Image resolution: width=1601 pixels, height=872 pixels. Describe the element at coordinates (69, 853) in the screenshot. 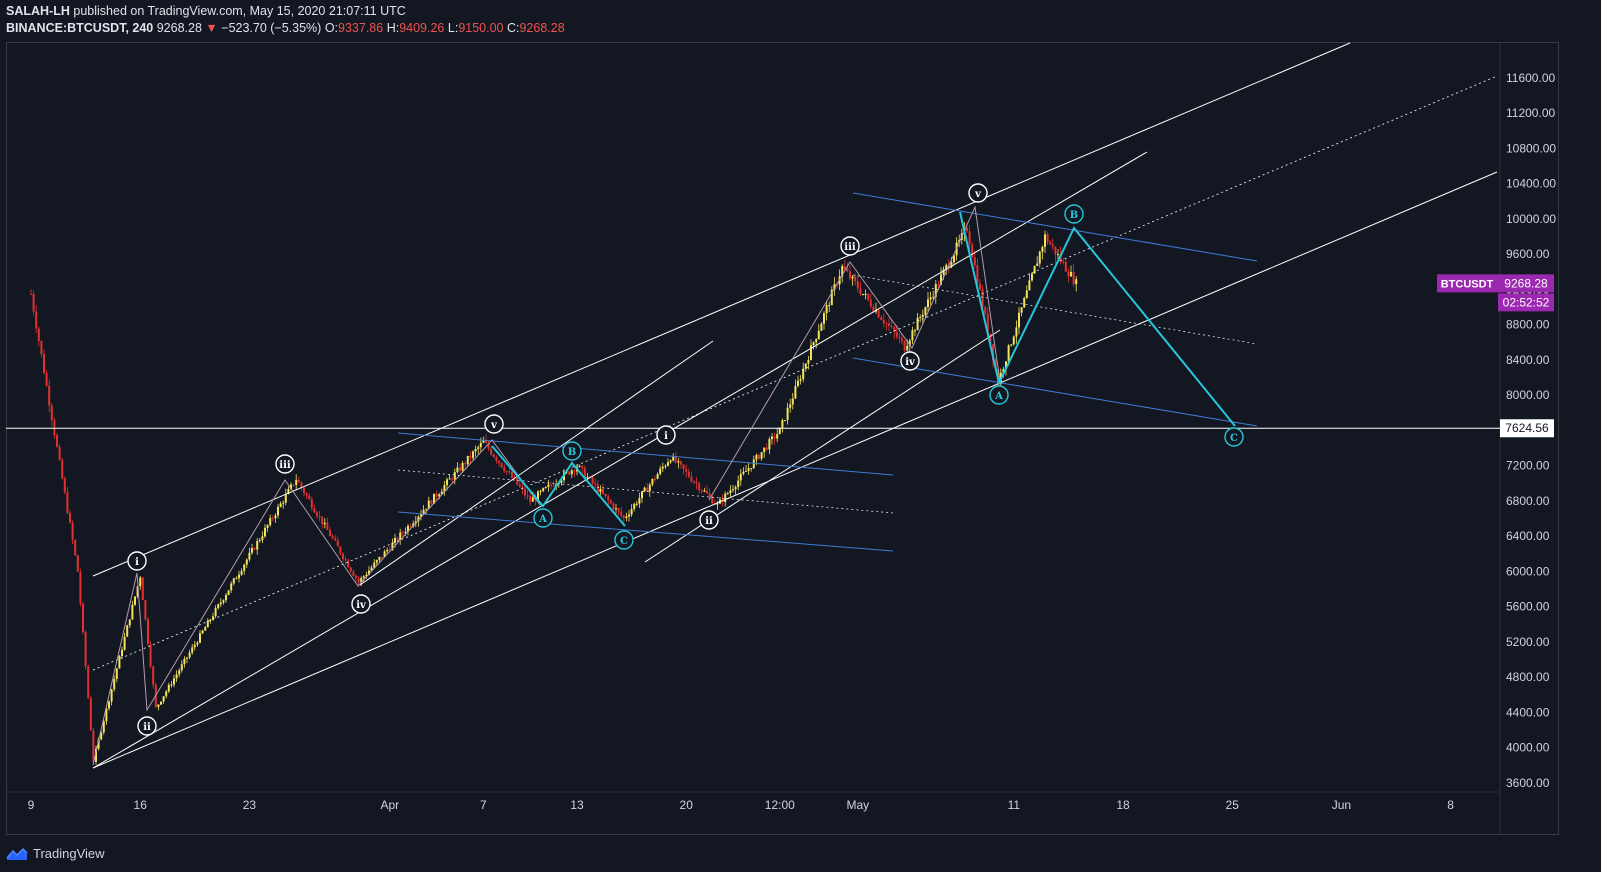

I see `footer-brand: TradingView` at that location.